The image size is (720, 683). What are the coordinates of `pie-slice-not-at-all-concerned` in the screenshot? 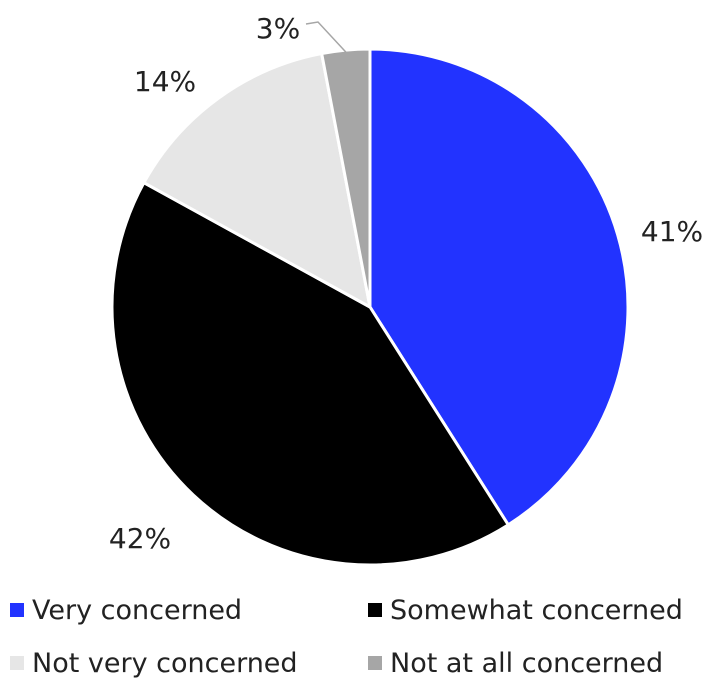 It's located at (346, 178).